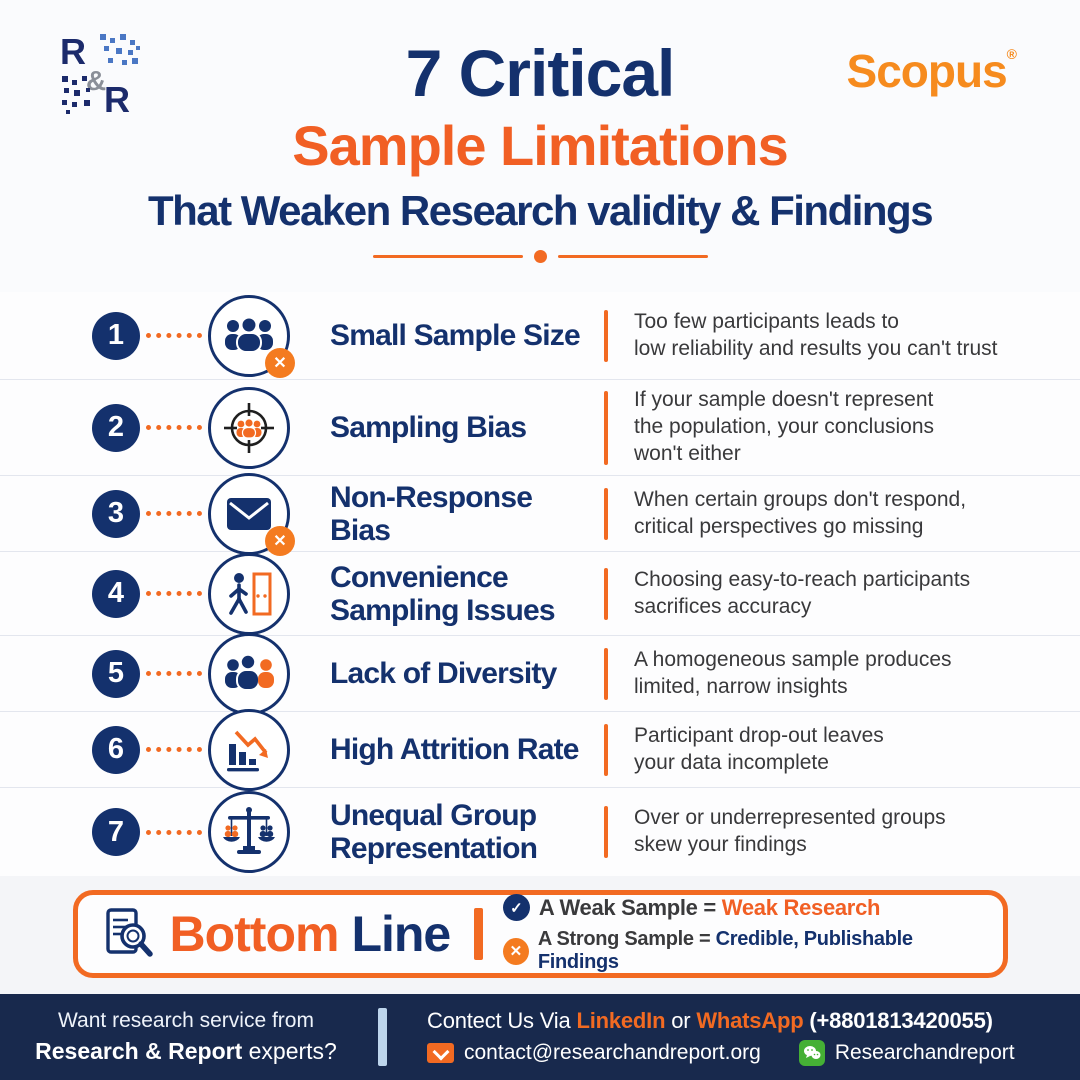 This screenshot has height=1080, width=1080. I want to click on linkedin-label: LinkedIn, so click(621, 1020).